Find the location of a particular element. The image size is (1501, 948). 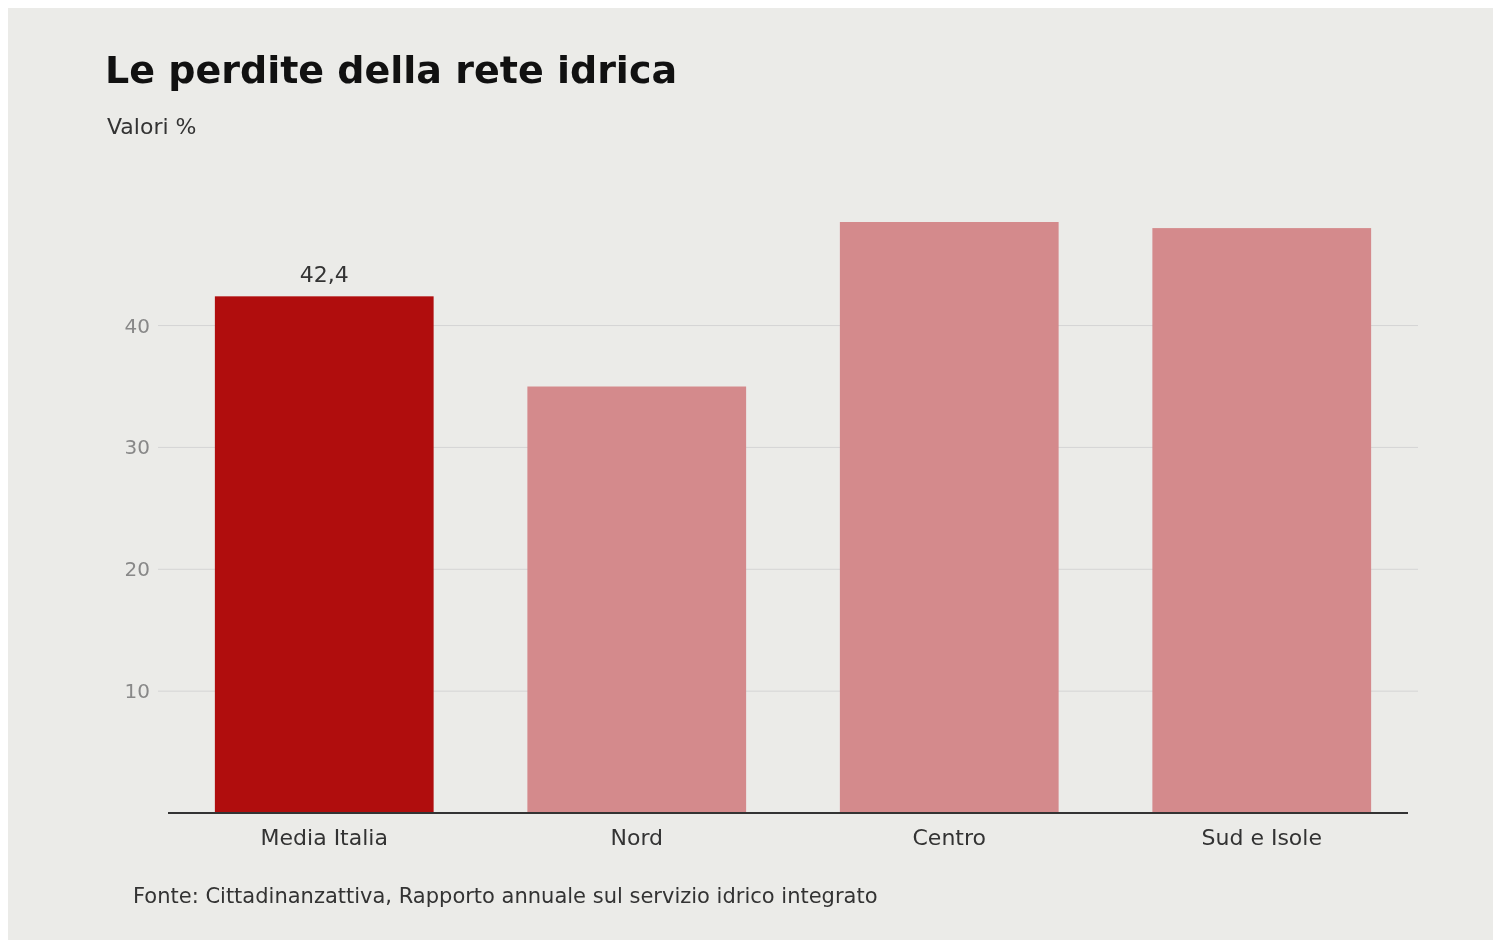

y-tick-label: 10 is located at coordinates (137, 691).